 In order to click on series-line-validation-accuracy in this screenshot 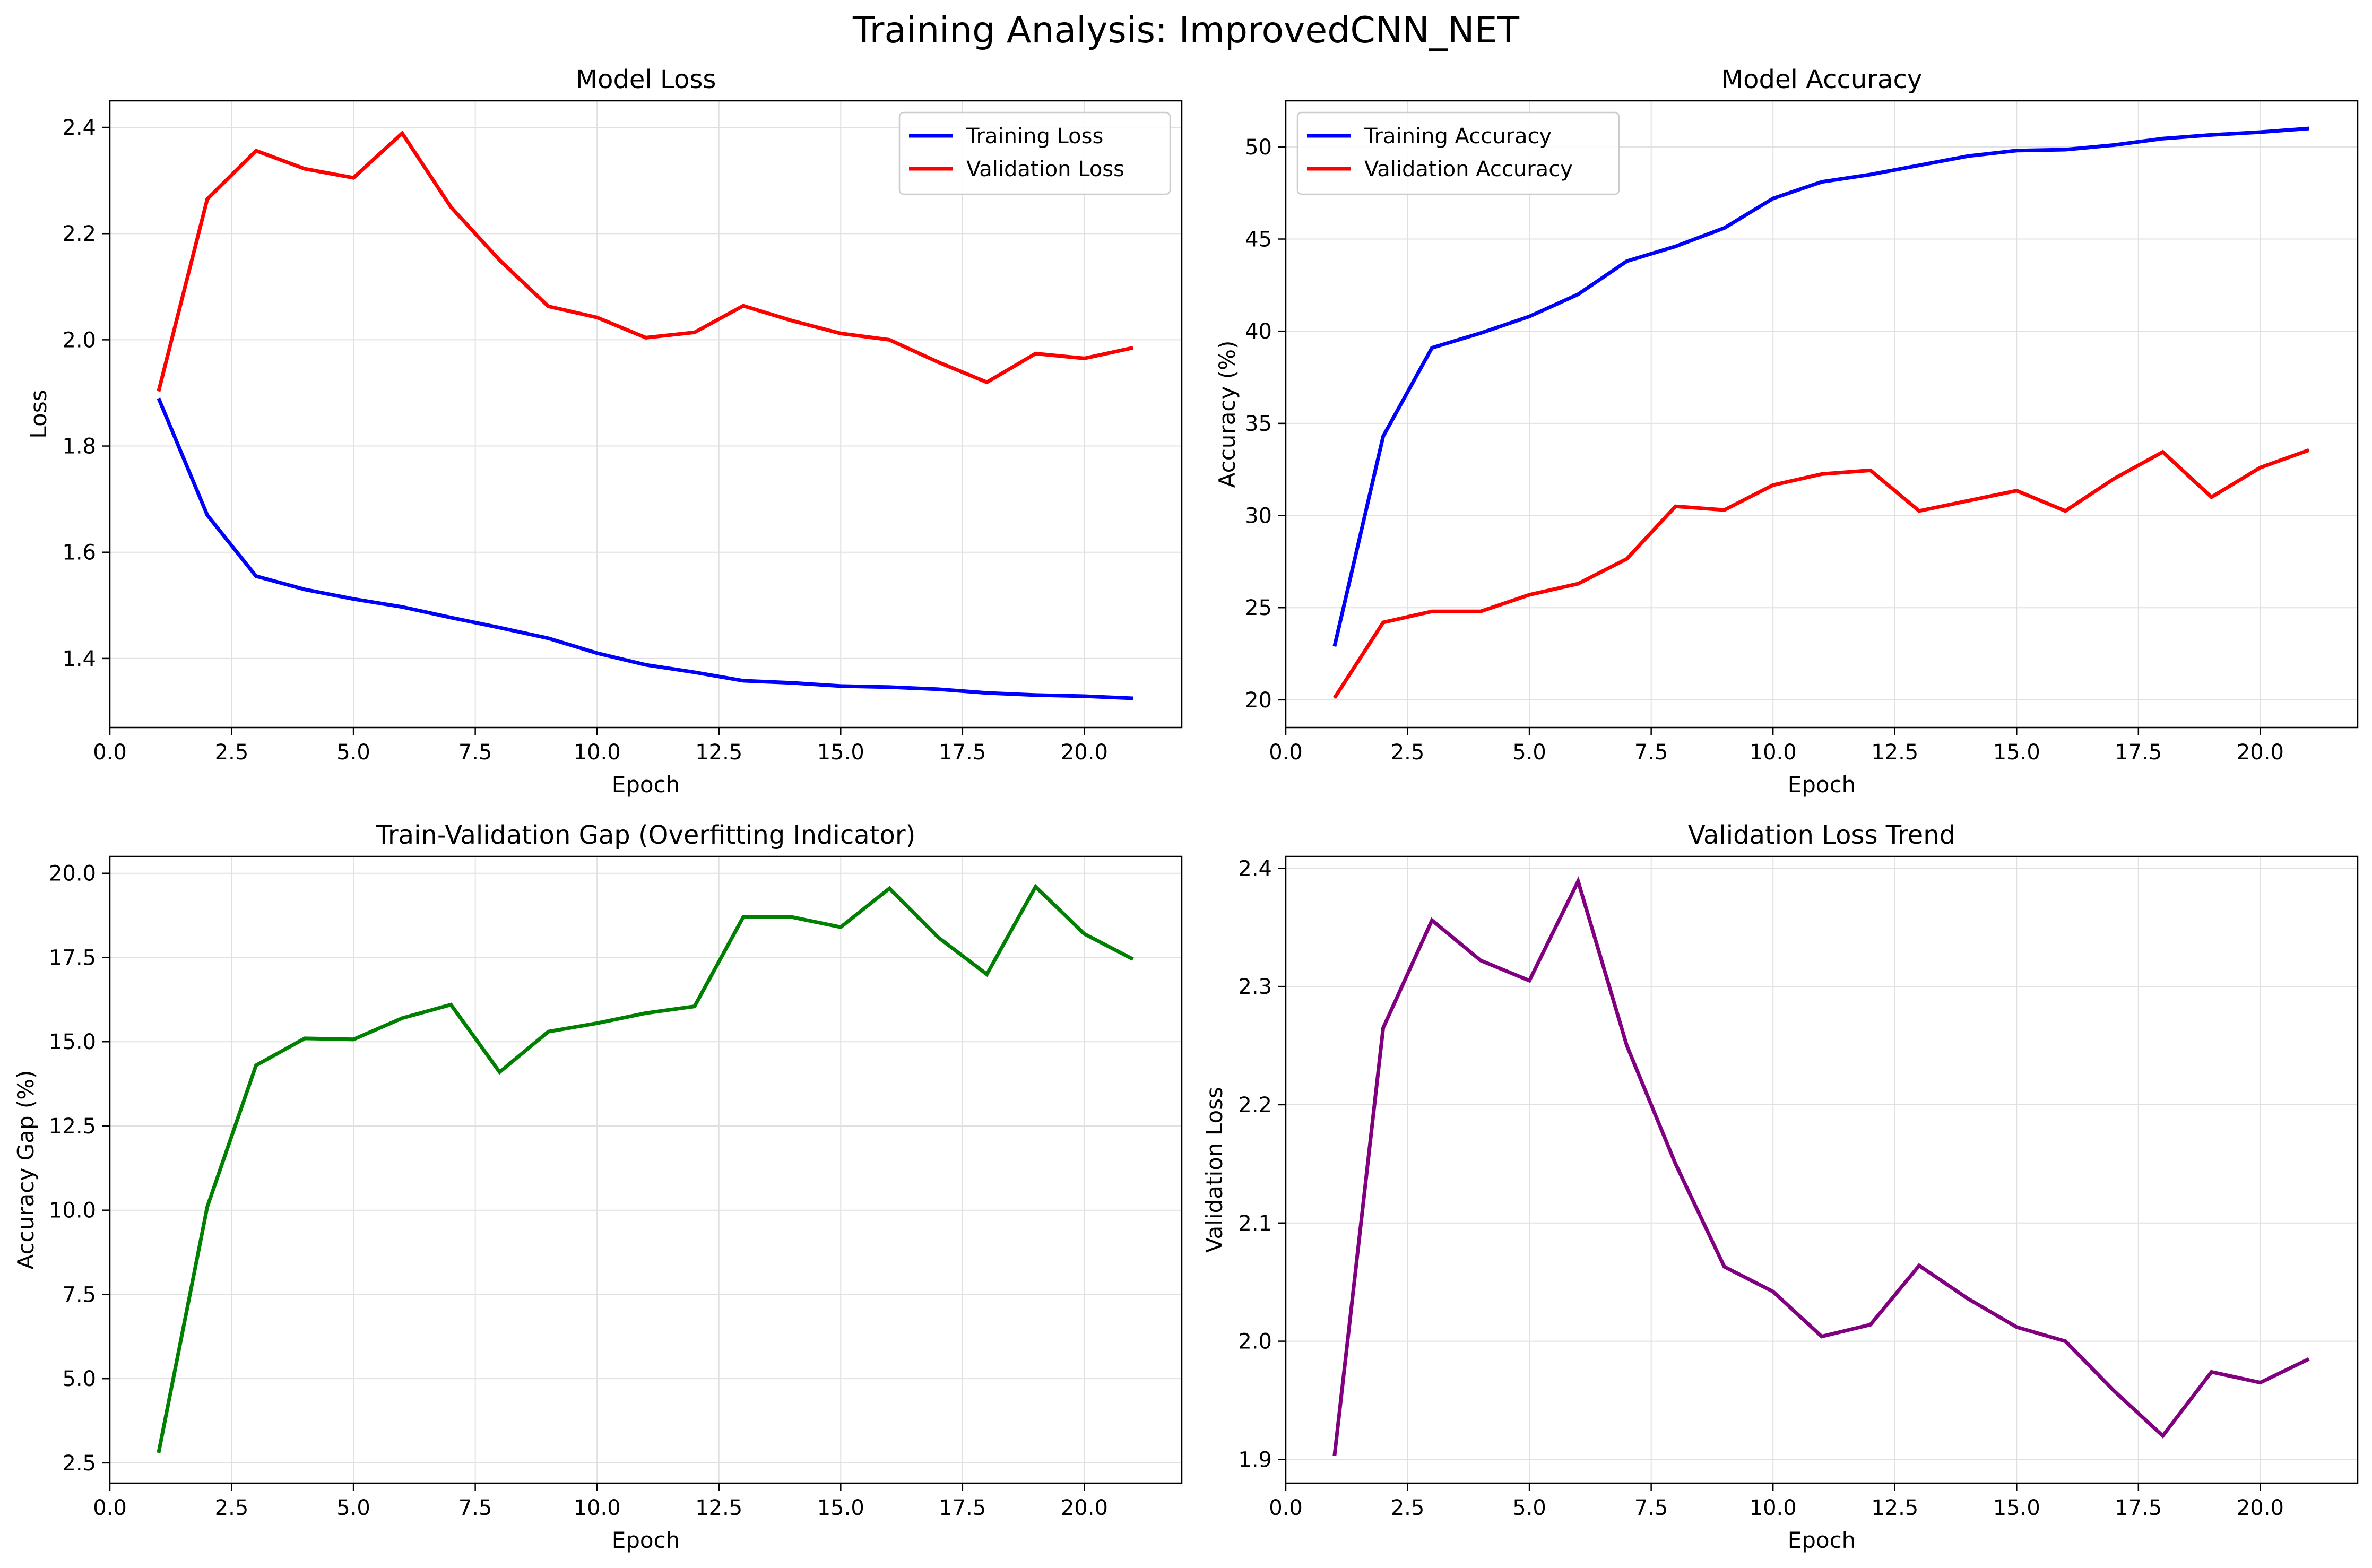, I will do `click(1821, 573)`.